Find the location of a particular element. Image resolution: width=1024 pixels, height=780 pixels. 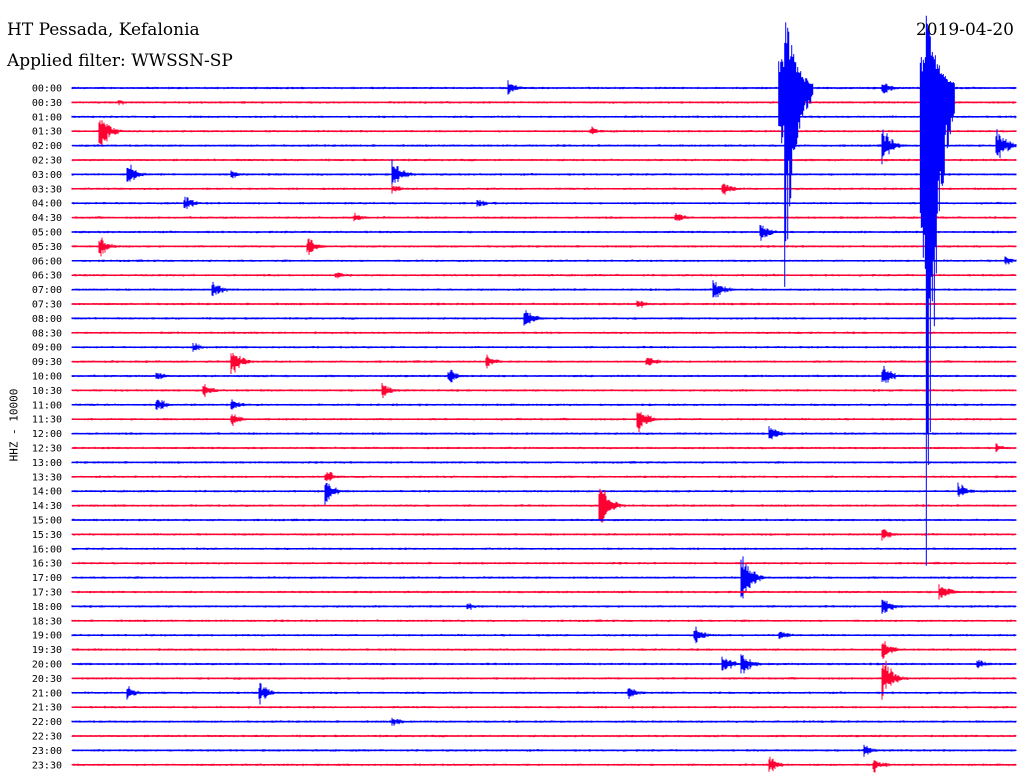

row-time-label: 12:00 is located at coordinates (47, 434).